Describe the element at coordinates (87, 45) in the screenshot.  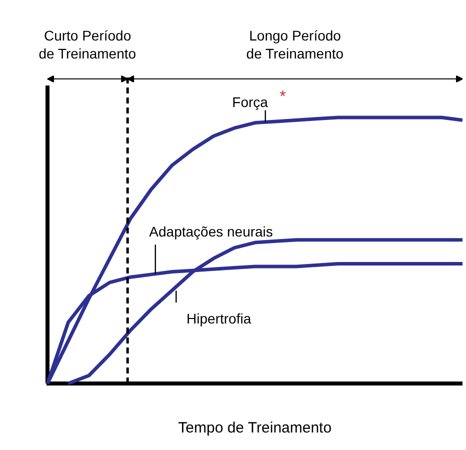
I see `text: Curto Período de Treinamento` at that location.